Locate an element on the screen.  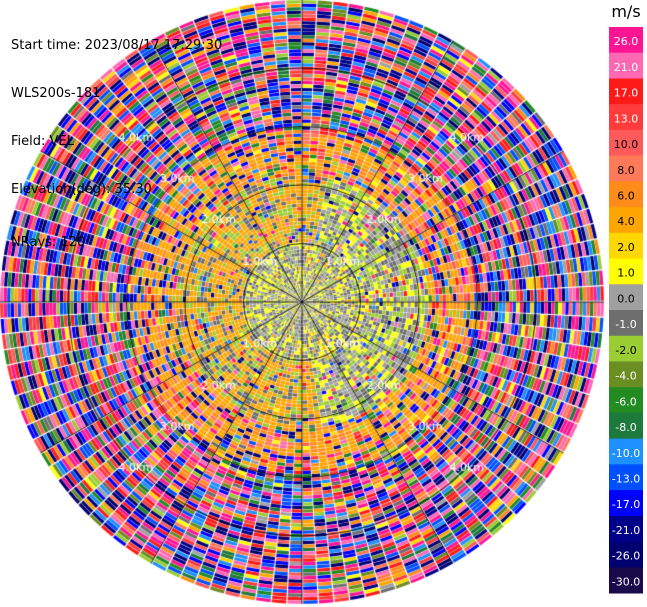
colorbar-tick-label: -17.0 is located at coordinates (626, 504).